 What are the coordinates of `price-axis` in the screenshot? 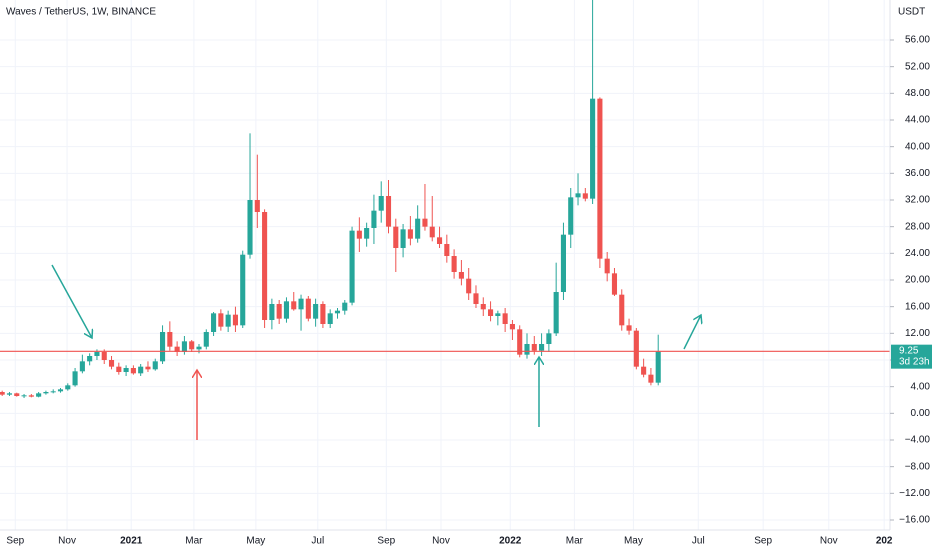 It's located at (911, 275).